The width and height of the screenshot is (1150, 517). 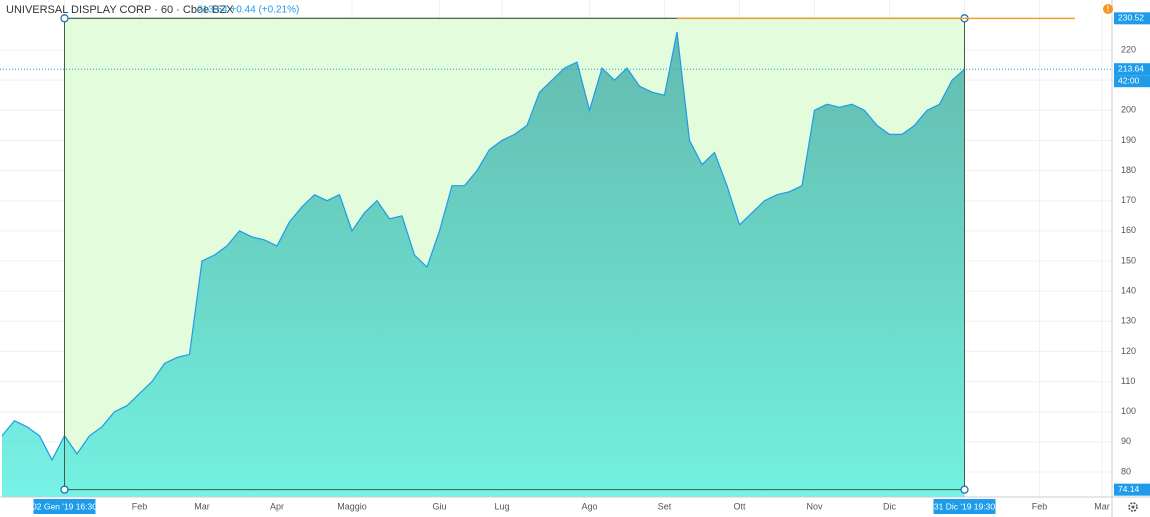 I want to click on x-range-label: 31 Dic '19 19:30, so click(x=964, y=506).